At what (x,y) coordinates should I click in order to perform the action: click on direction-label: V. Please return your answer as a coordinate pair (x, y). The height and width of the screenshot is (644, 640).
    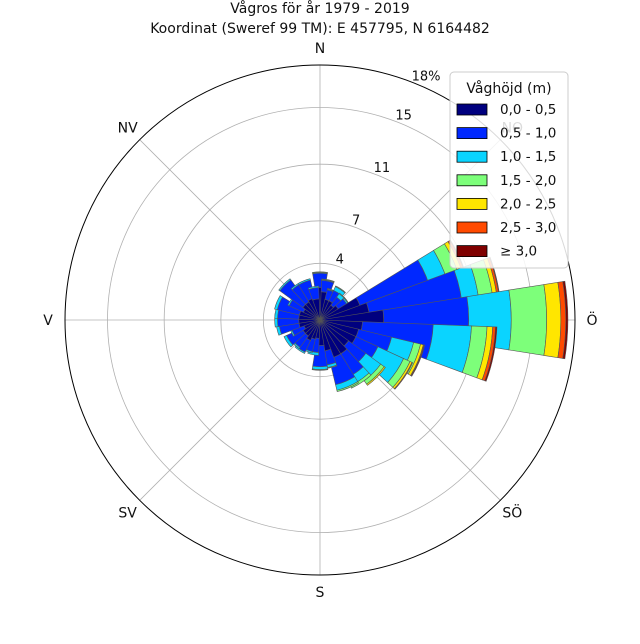
    Looking at the image, I should click on (48, 321).